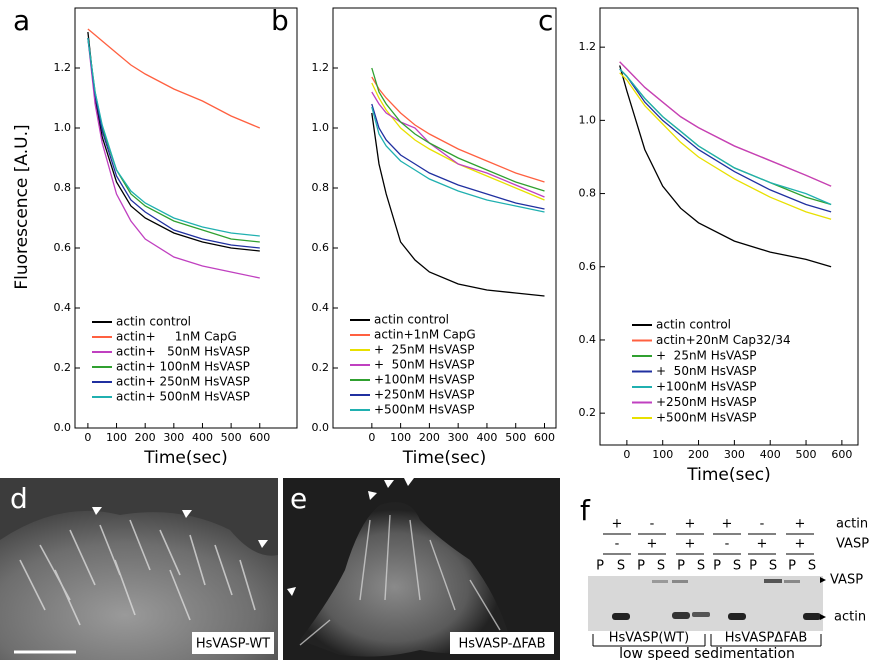 The width and height of the screenshot is (872, 660). What do you see at coordinates (852, 524) in the screenshot?
I see `row-label: actin` at bounding box center [852, 524].